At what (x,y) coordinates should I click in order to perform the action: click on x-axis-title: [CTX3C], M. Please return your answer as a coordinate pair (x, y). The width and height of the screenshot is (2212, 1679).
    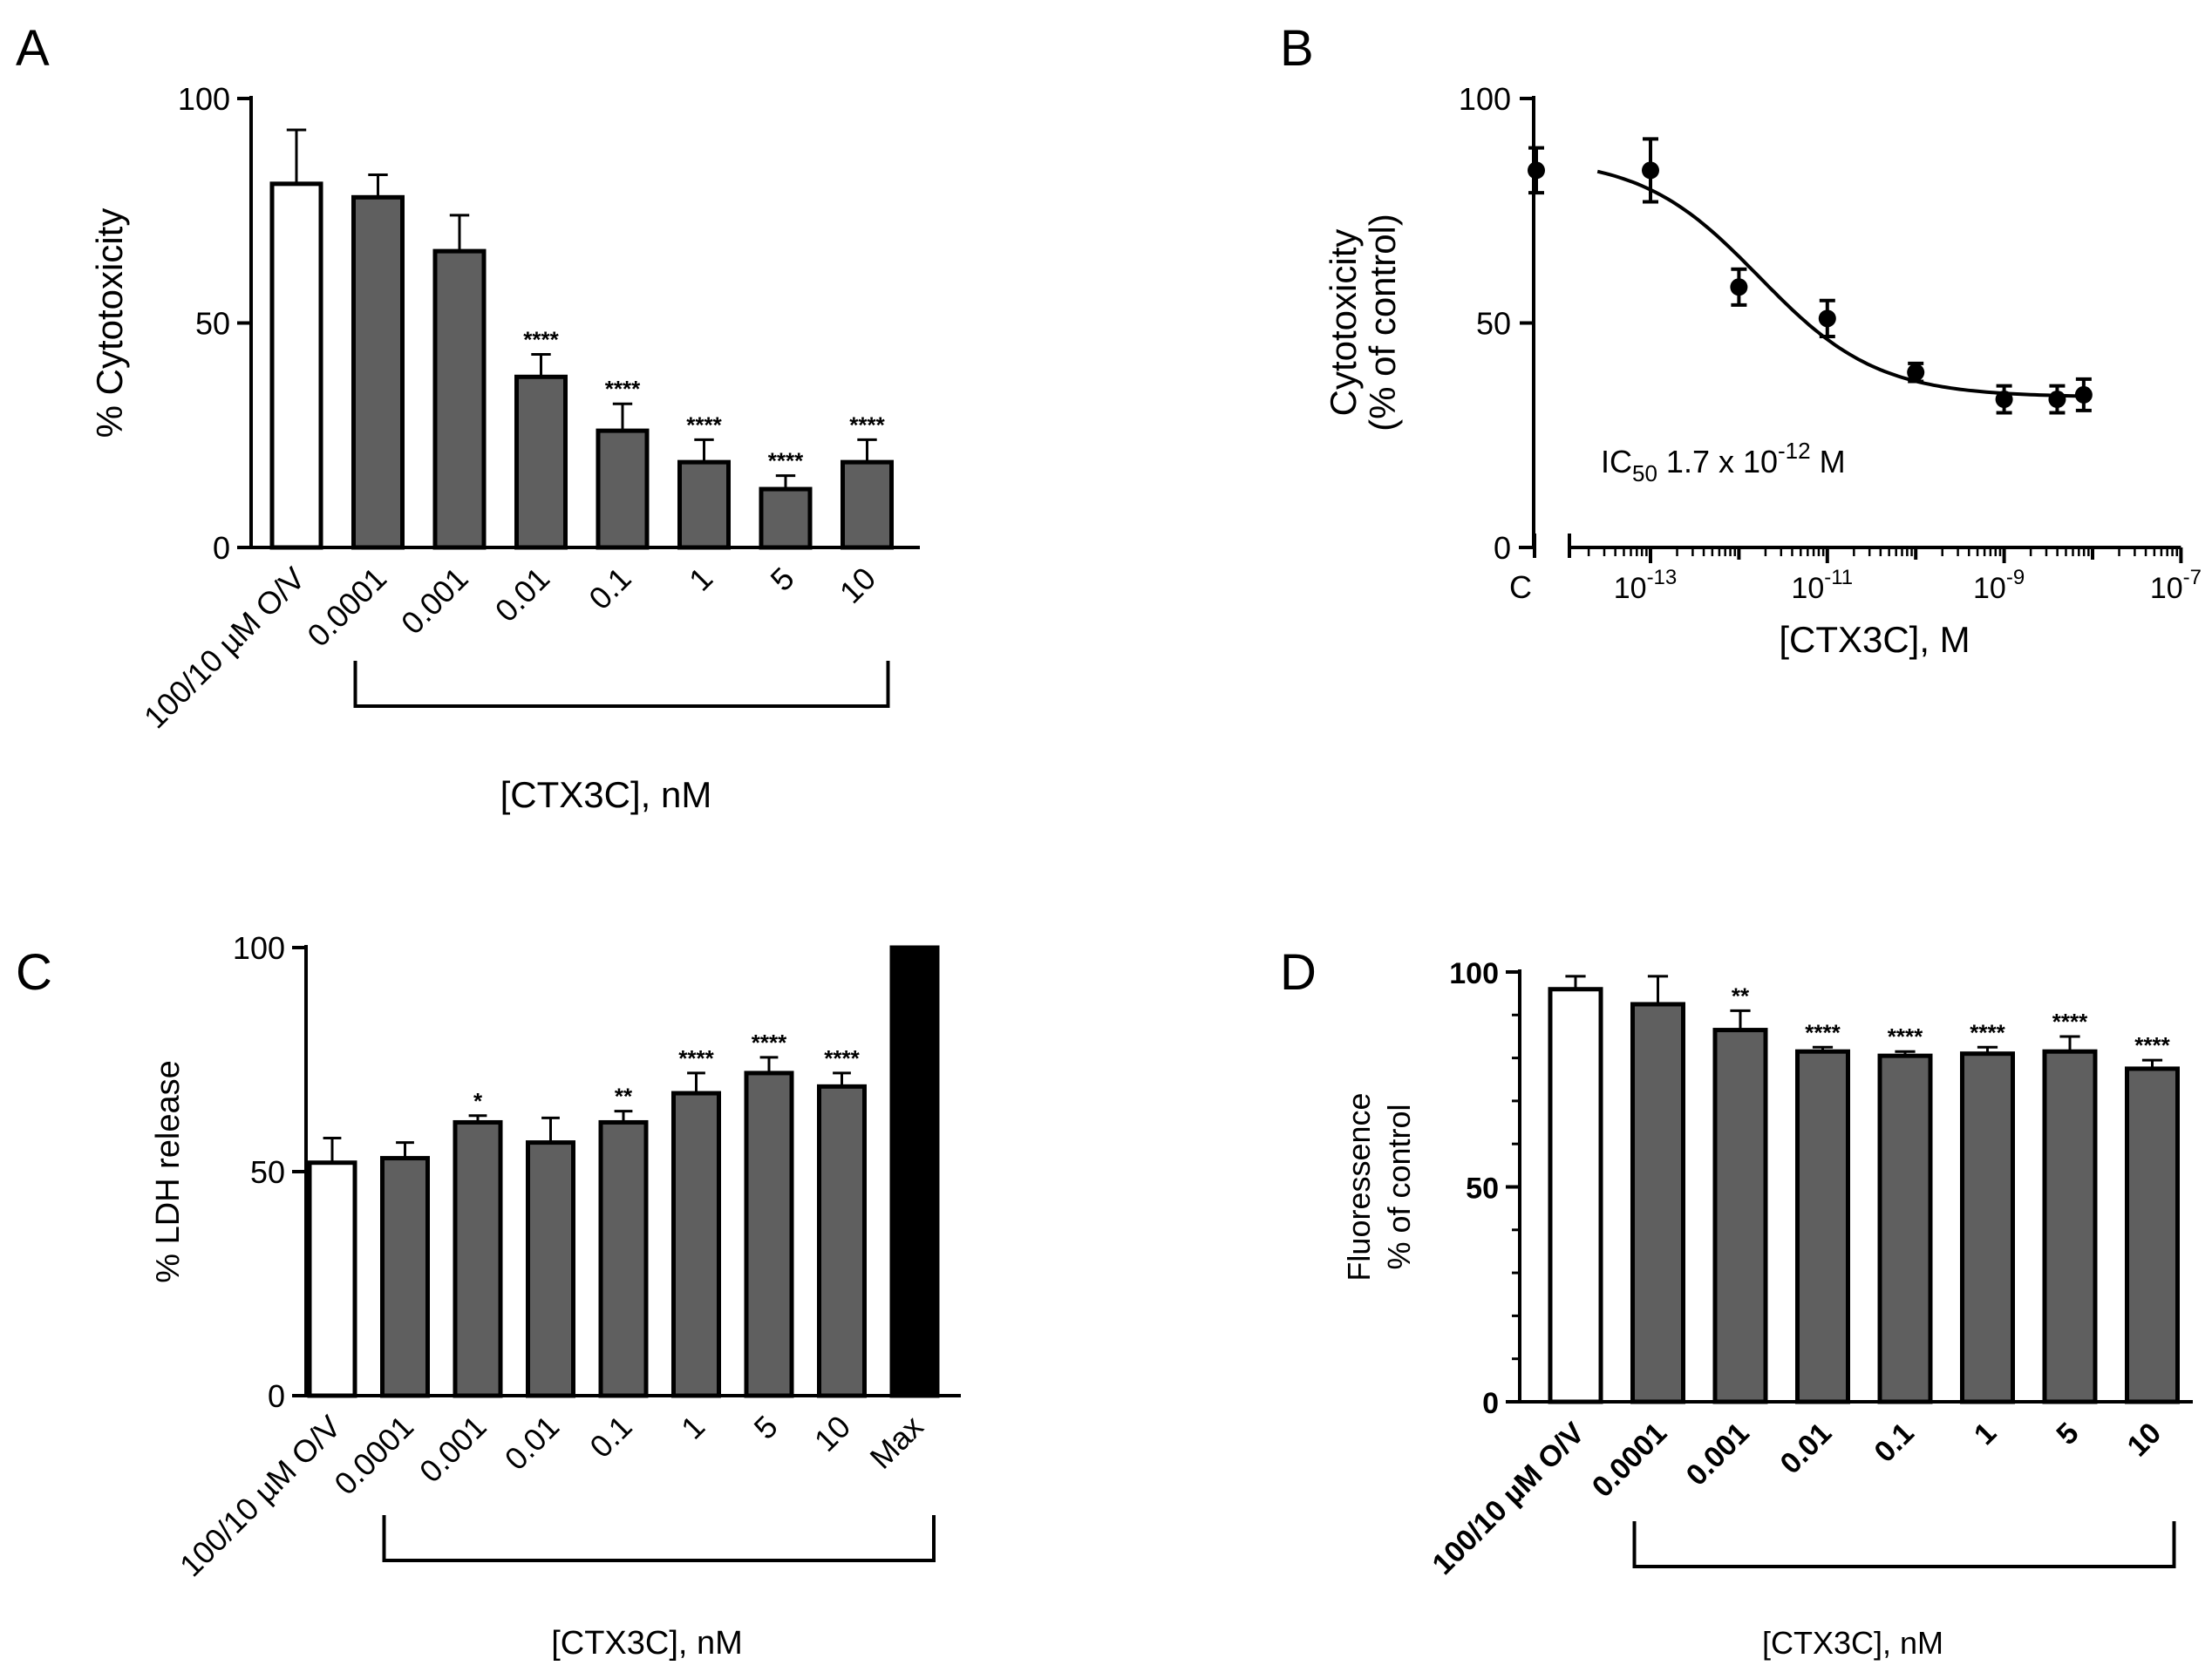
    Looking at the image, I should click on (1875, 639).